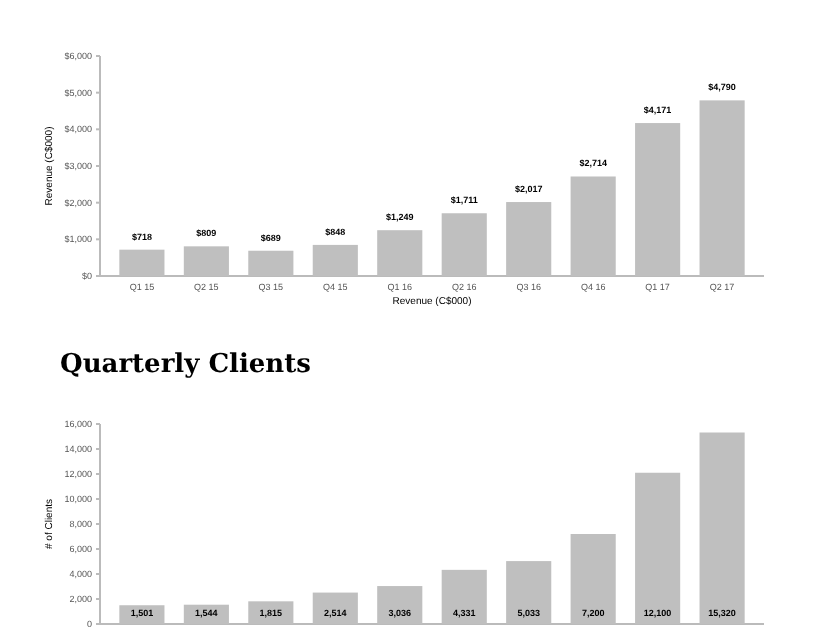  I want to click on chart-title: Quarterly Clients, so click(185, 365).